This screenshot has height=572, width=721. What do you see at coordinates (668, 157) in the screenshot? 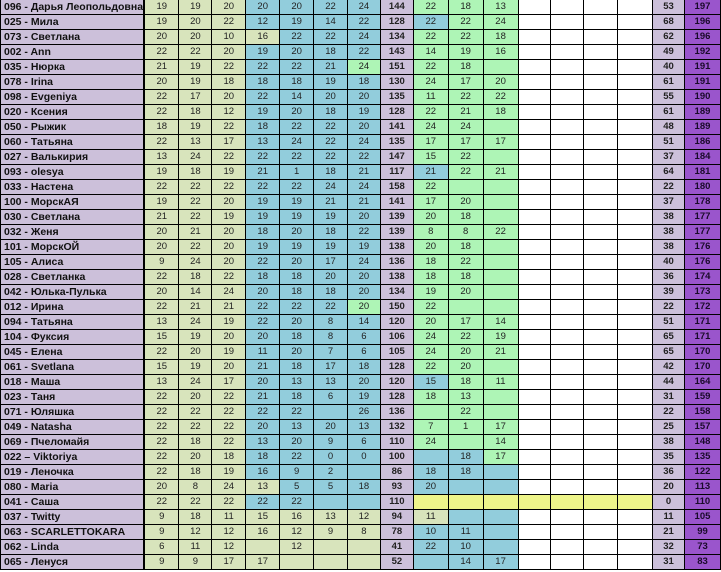
I see `subtotal-cell: 37` at bounding box center [668, 157].